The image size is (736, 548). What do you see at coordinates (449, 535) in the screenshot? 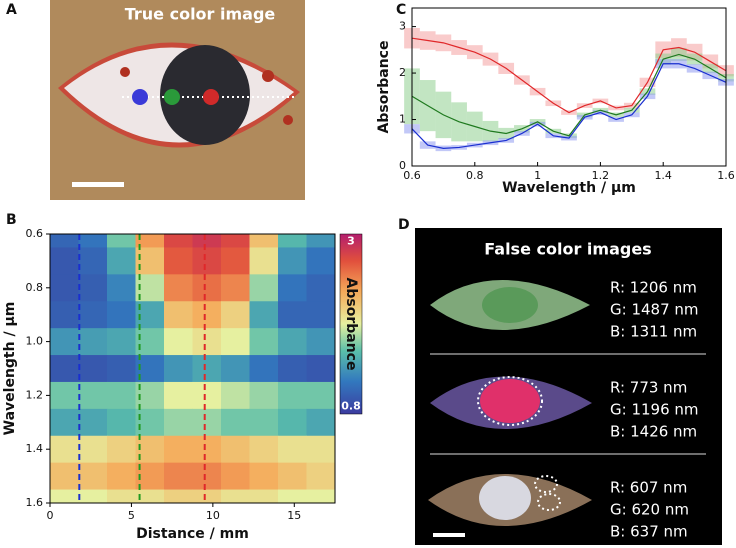
I see `scale-bar` at bounding box center [449, 535].